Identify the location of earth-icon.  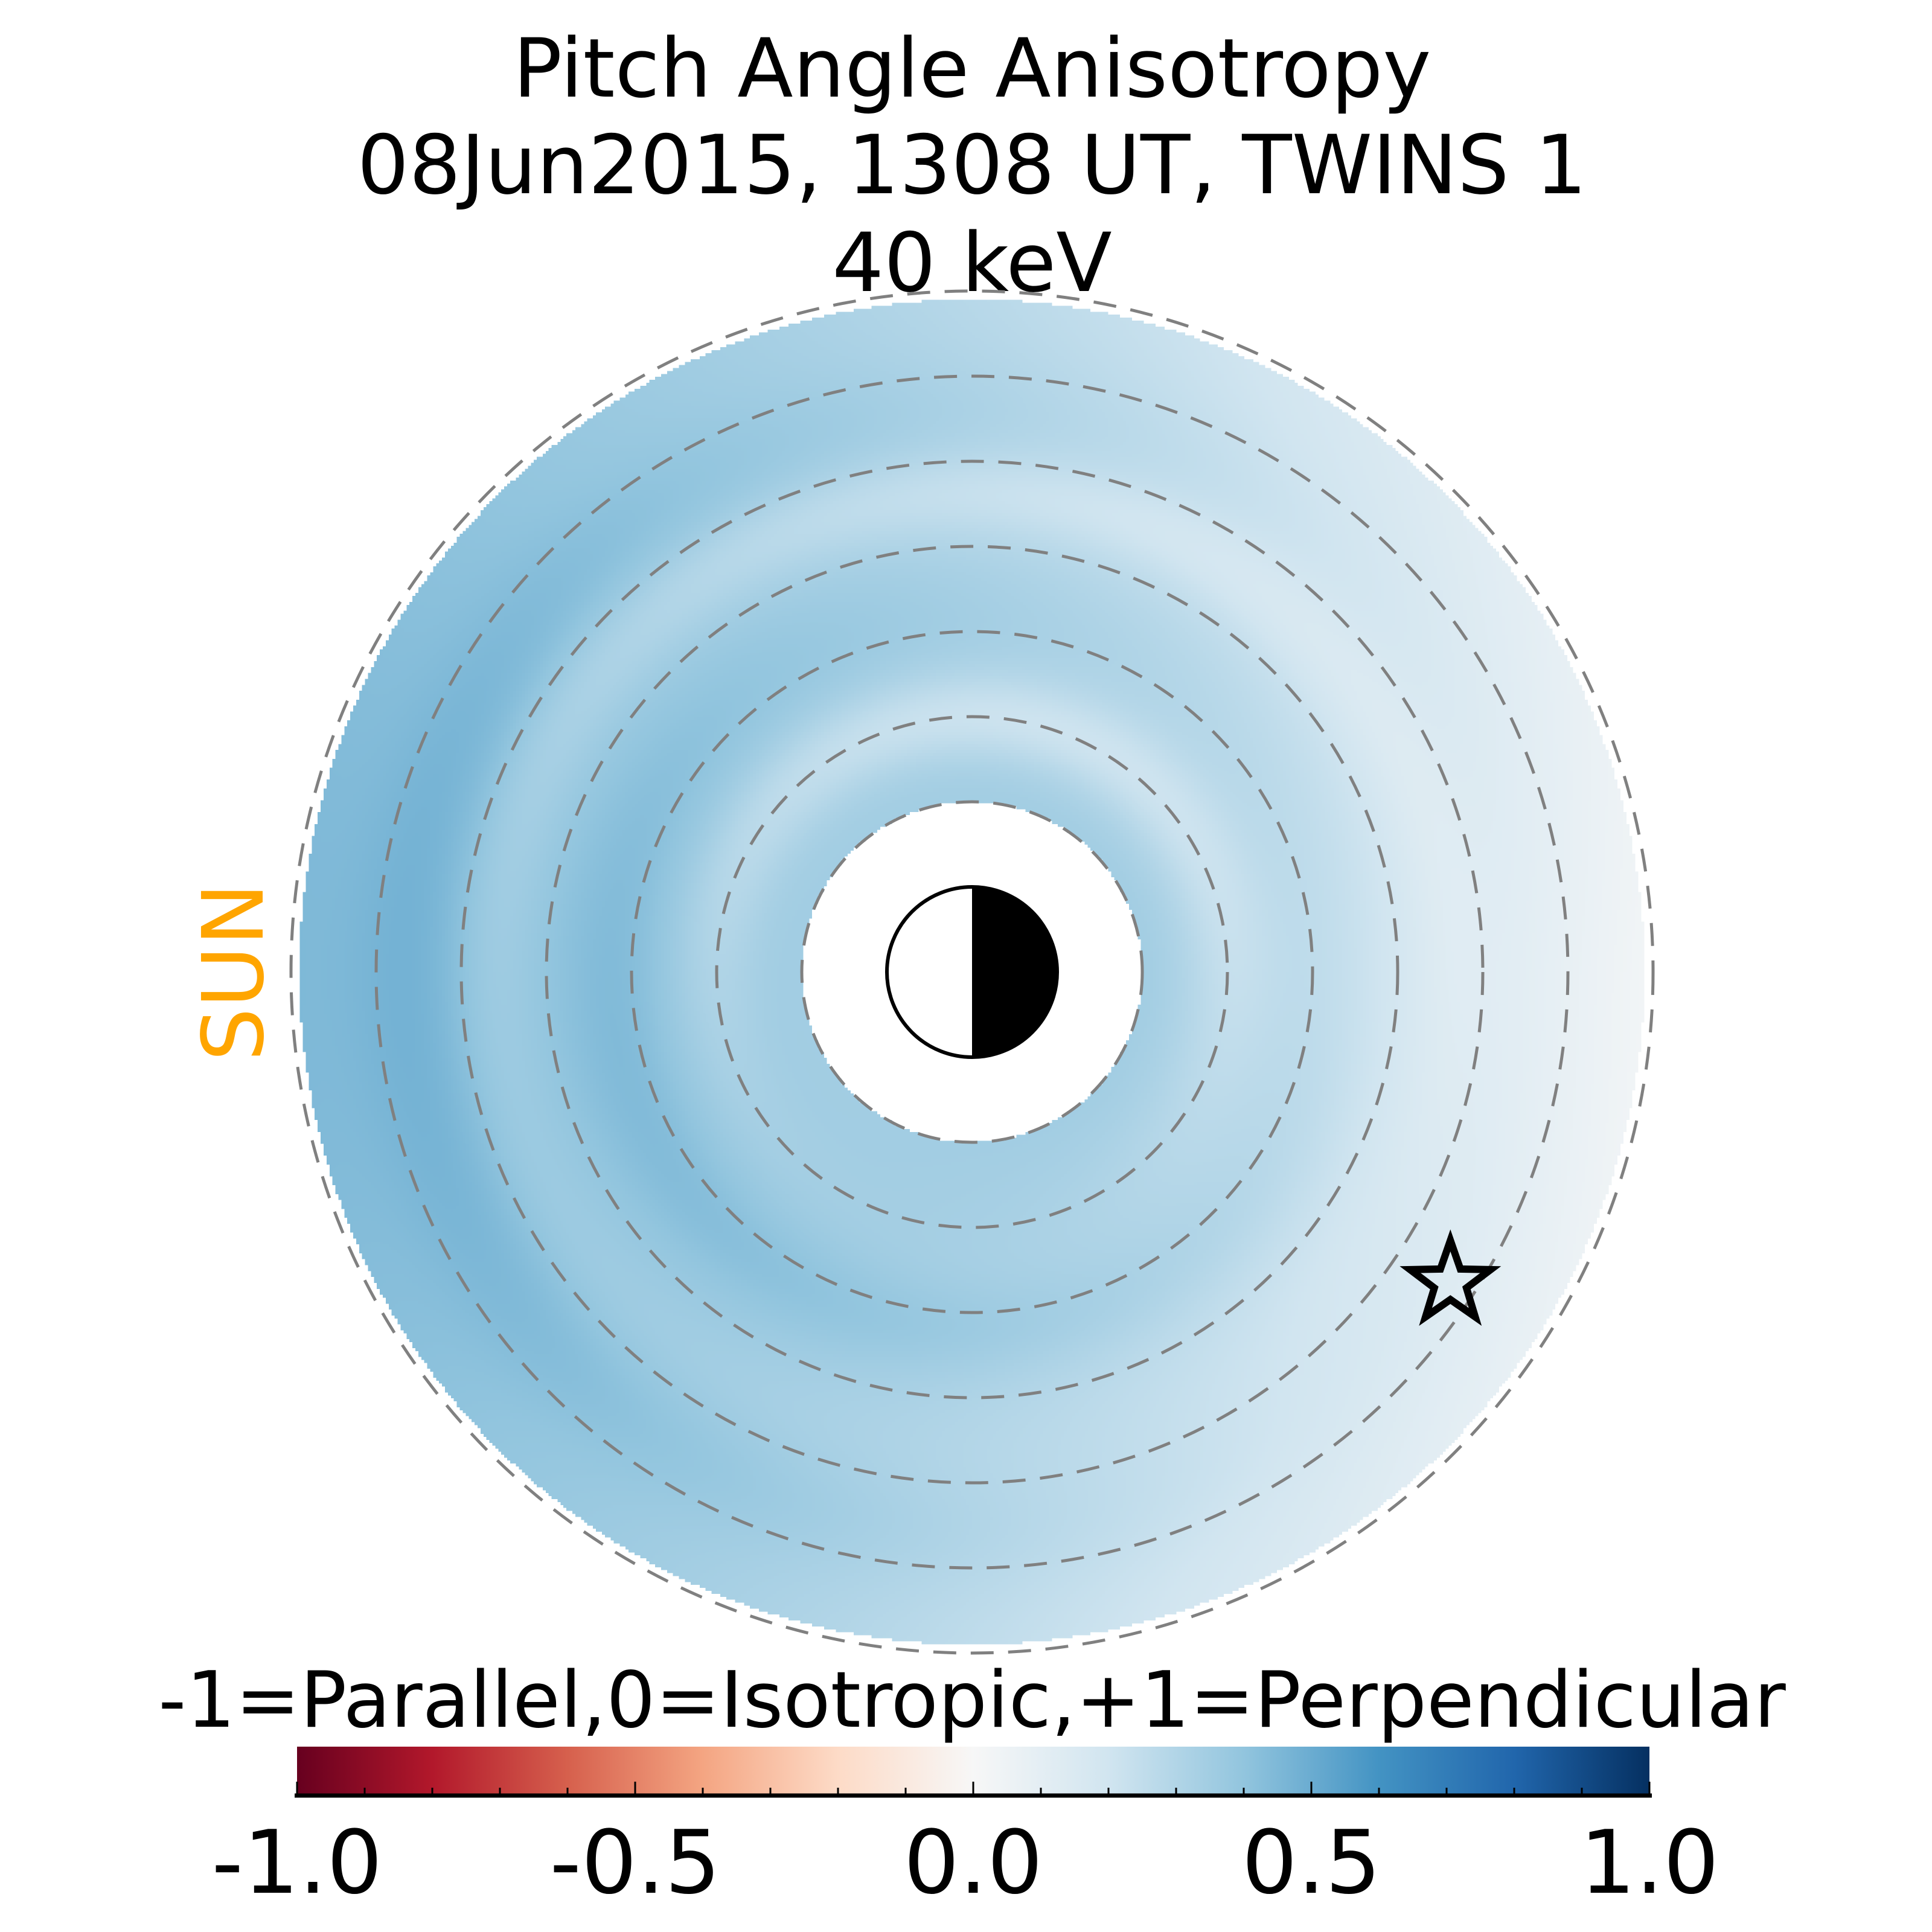
(972, 972).